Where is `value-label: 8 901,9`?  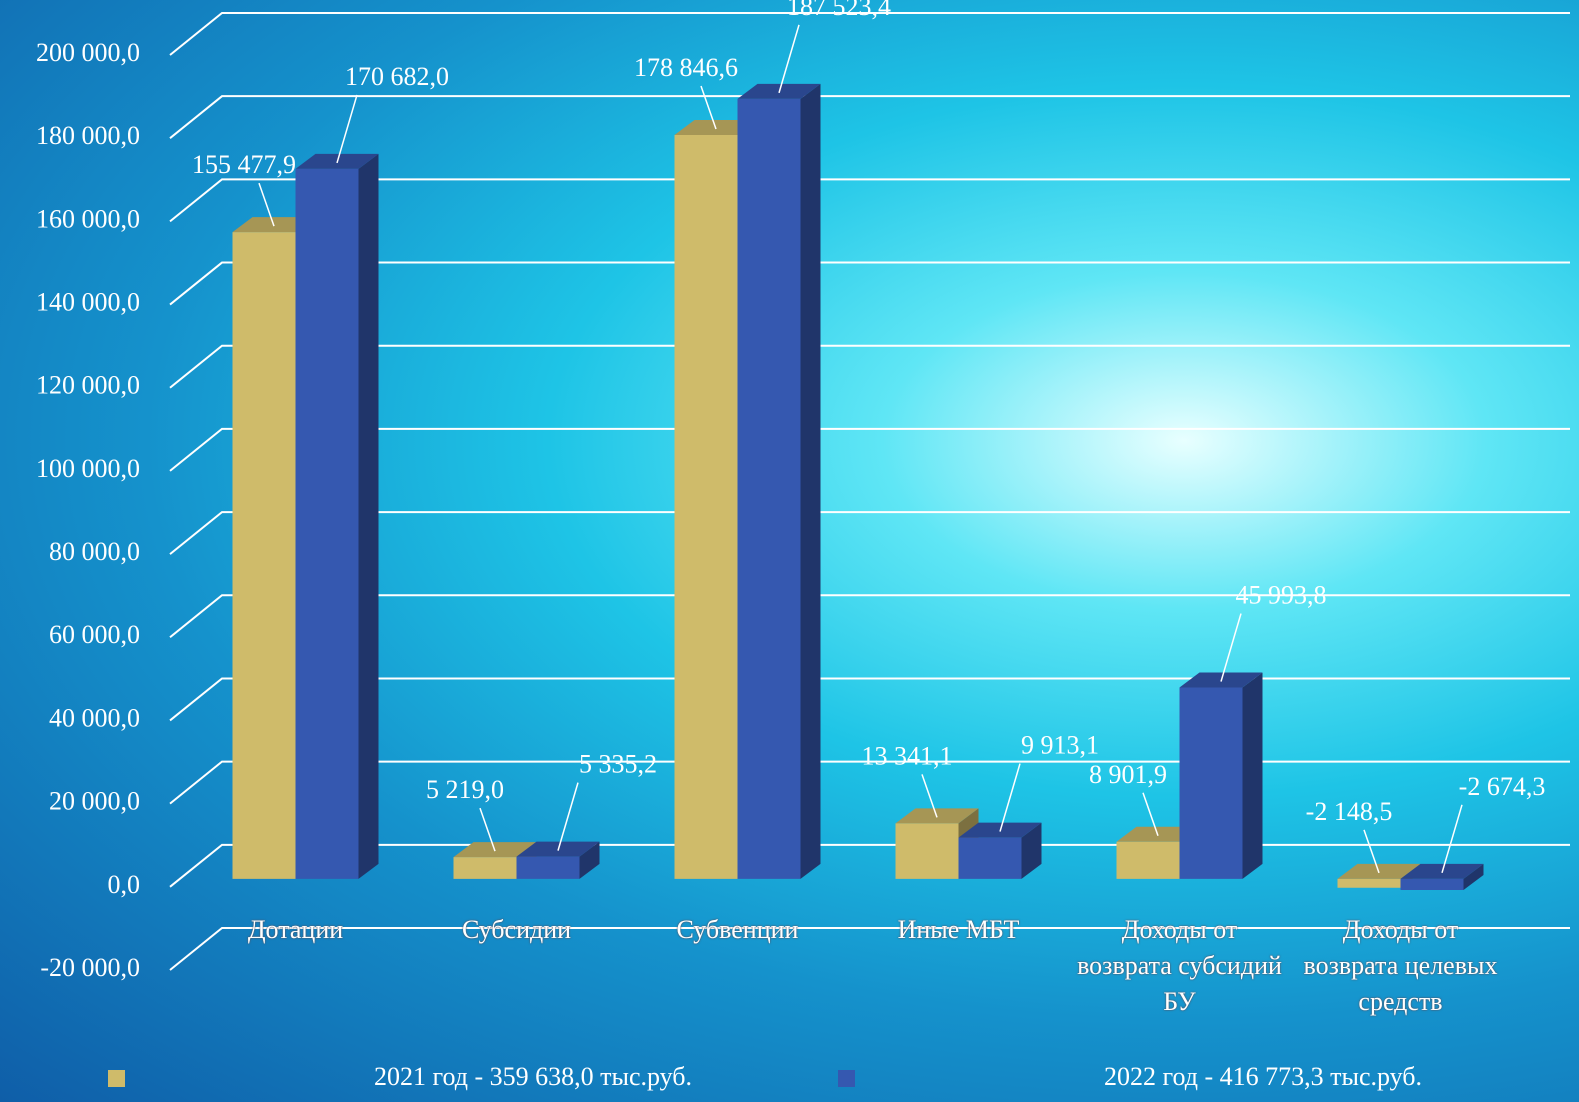 value-label: 8 901,9 is located at coordinates (1128, 774).